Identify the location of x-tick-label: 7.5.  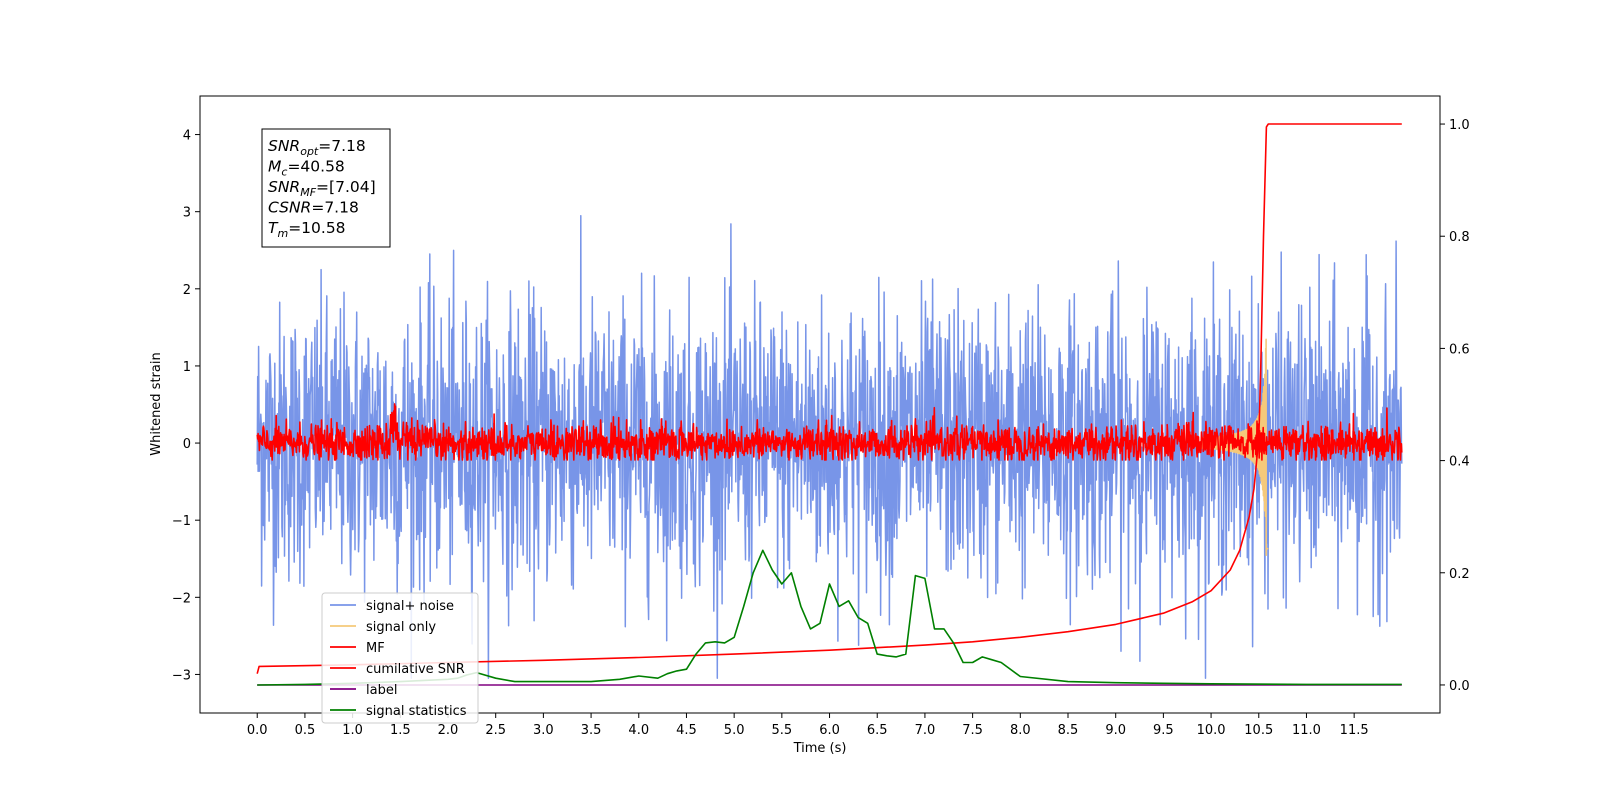
(972, 730).